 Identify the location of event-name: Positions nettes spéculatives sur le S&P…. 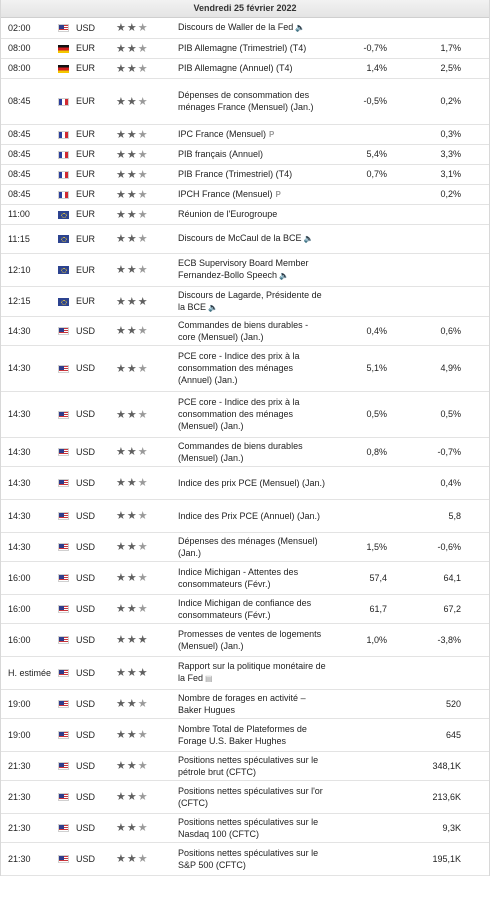
(248, 858).